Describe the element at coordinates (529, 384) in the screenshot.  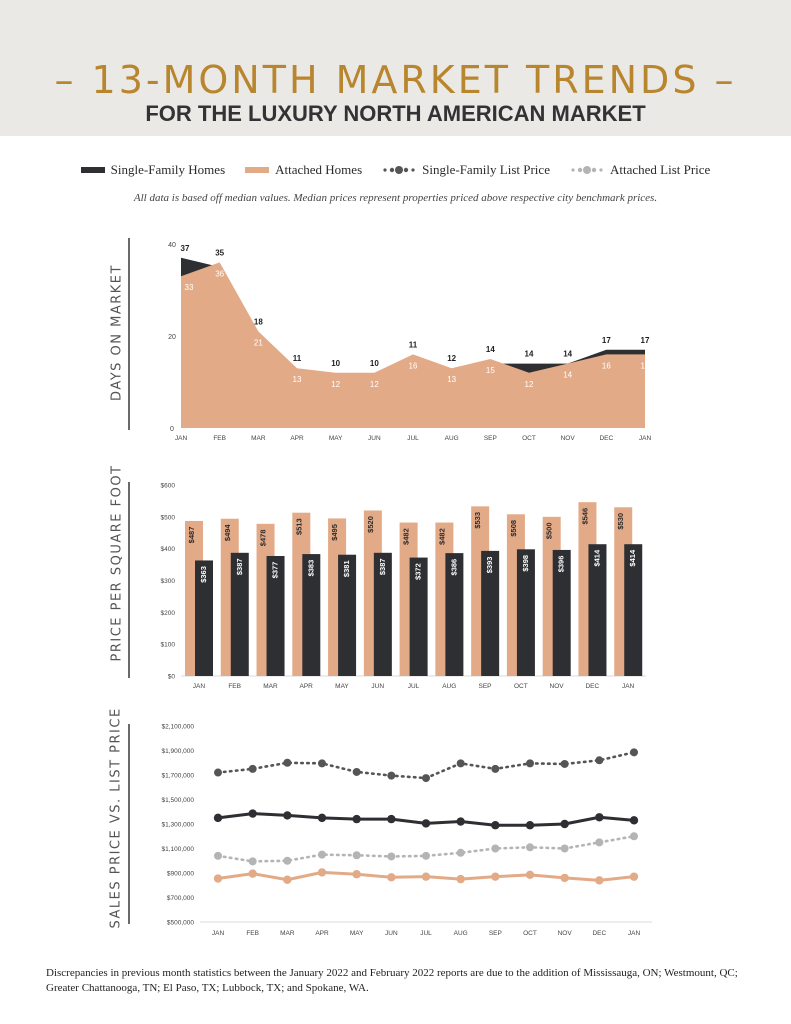
I see `dom-label-attached: 12` at that location.